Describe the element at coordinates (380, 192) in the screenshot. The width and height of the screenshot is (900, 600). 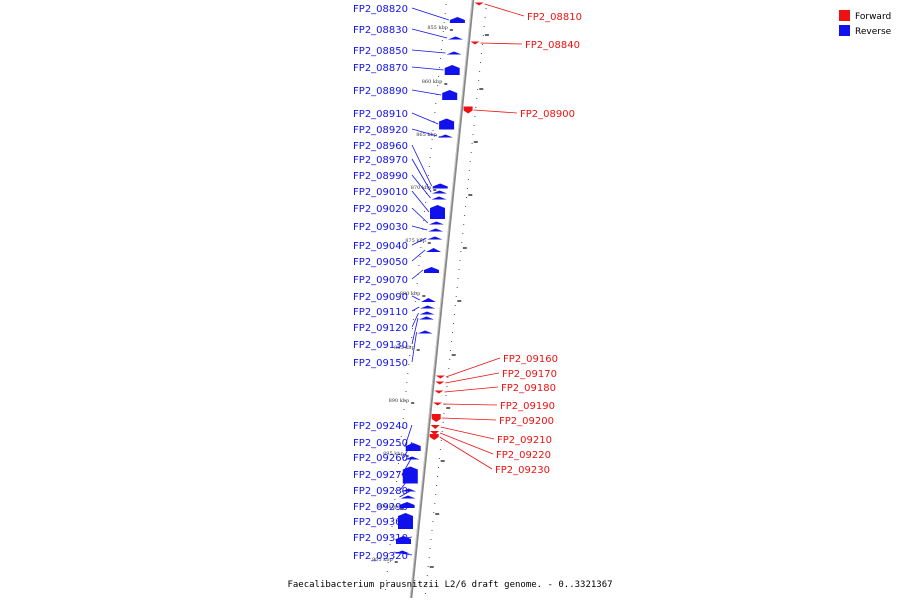
I see `gene-label-reverse: FP2_09010` at that location.